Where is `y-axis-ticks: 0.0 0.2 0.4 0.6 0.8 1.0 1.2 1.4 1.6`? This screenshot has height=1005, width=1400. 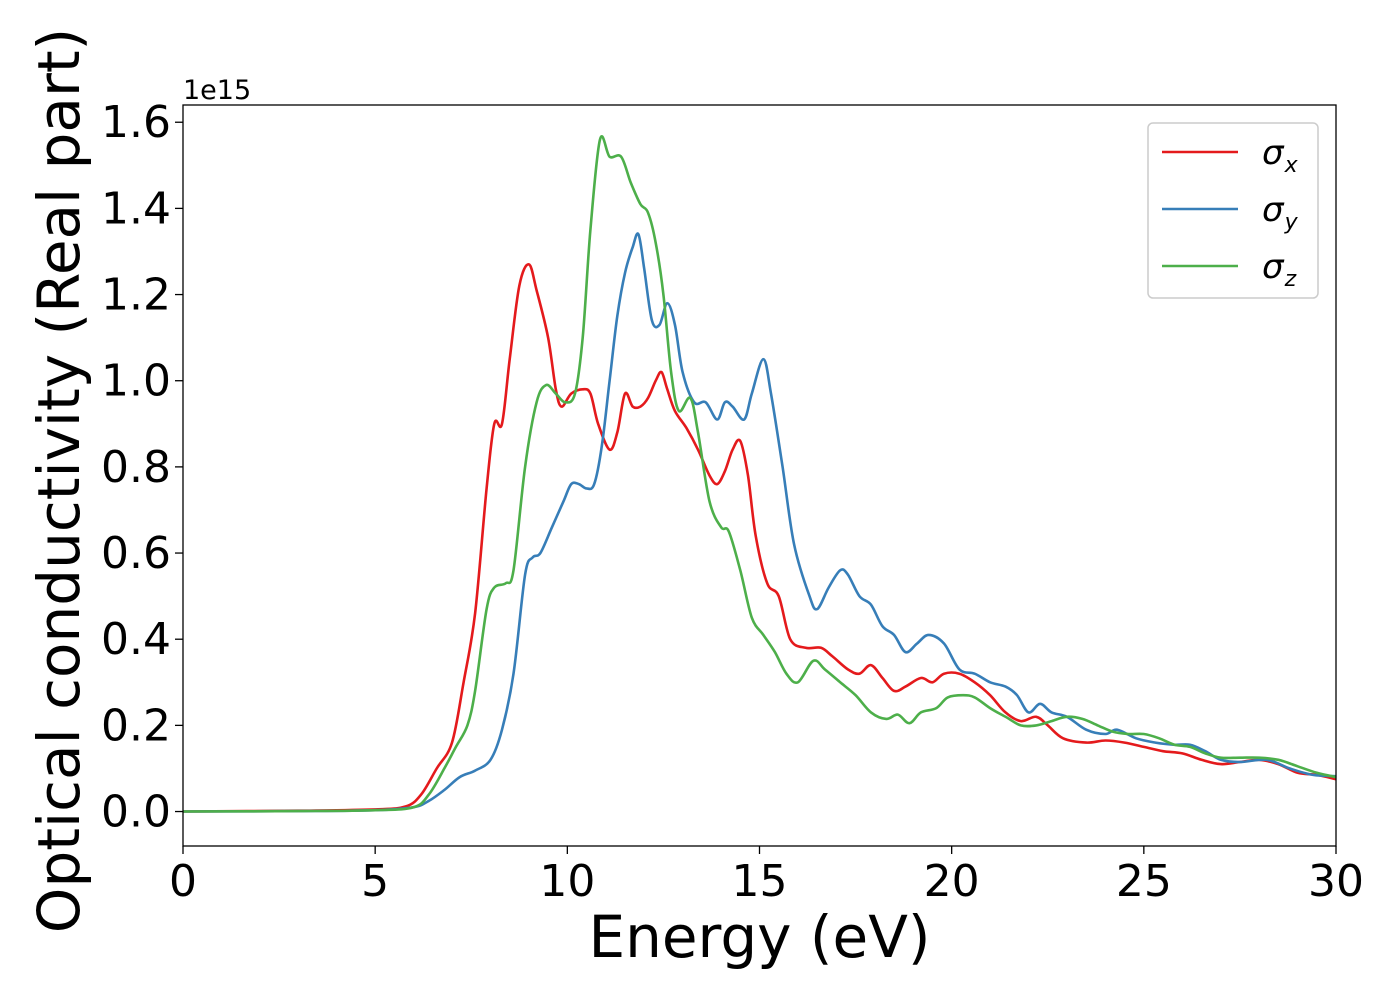
y-axis-ticks: 0.0 0.2 0.4 0.6 0.8 1.0 1.2 1.4 1.6 is located at coordinates (142, 467).